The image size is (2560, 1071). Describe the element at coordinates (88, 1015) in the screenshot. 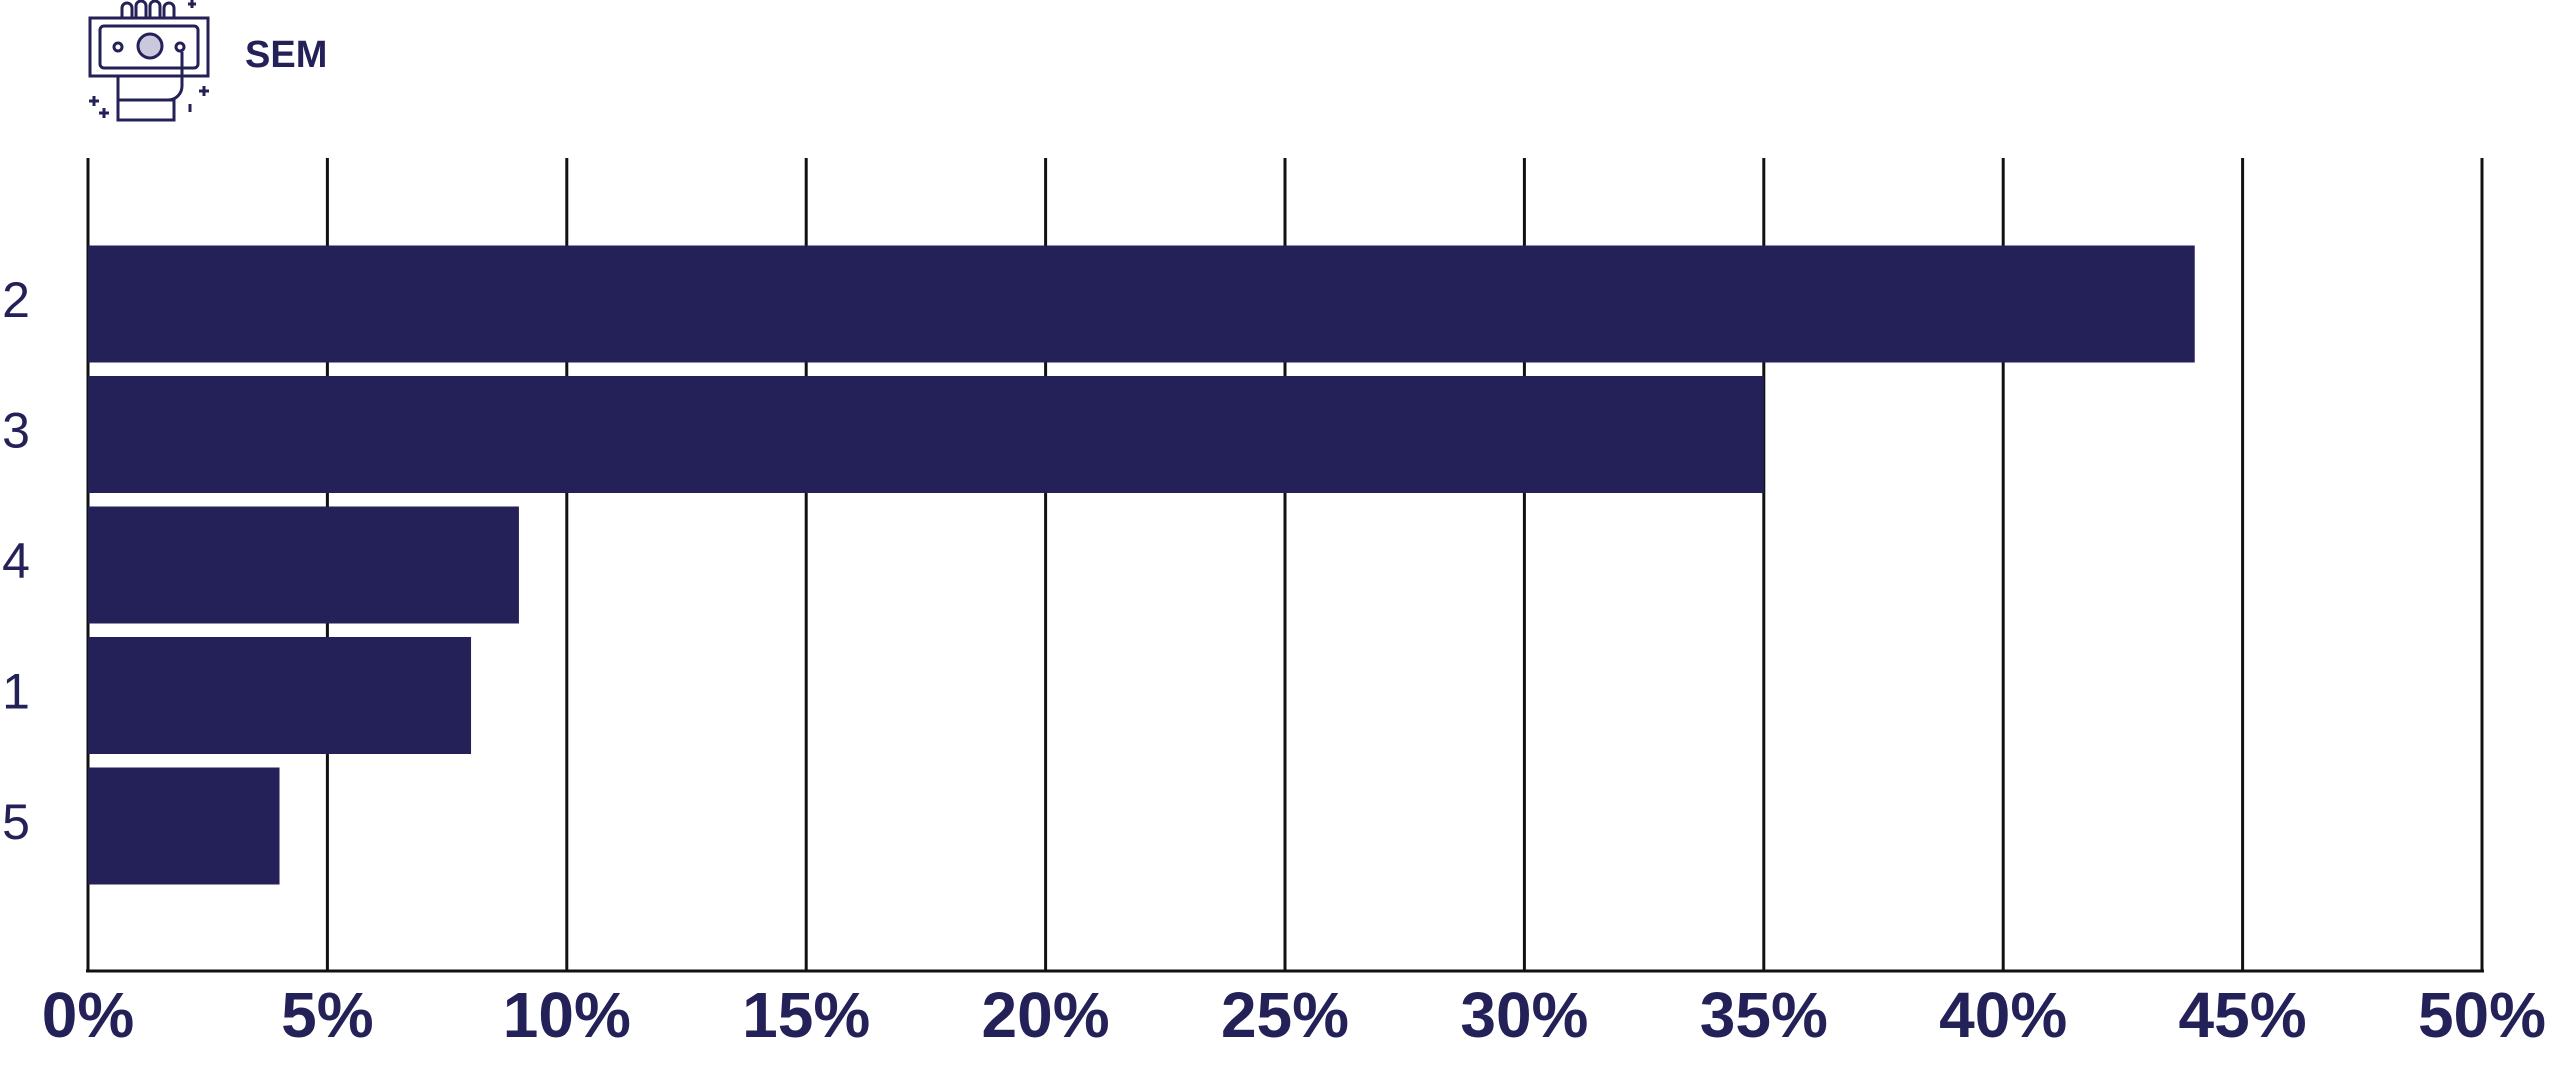

I see `x-tick-label: 0%` at that location.